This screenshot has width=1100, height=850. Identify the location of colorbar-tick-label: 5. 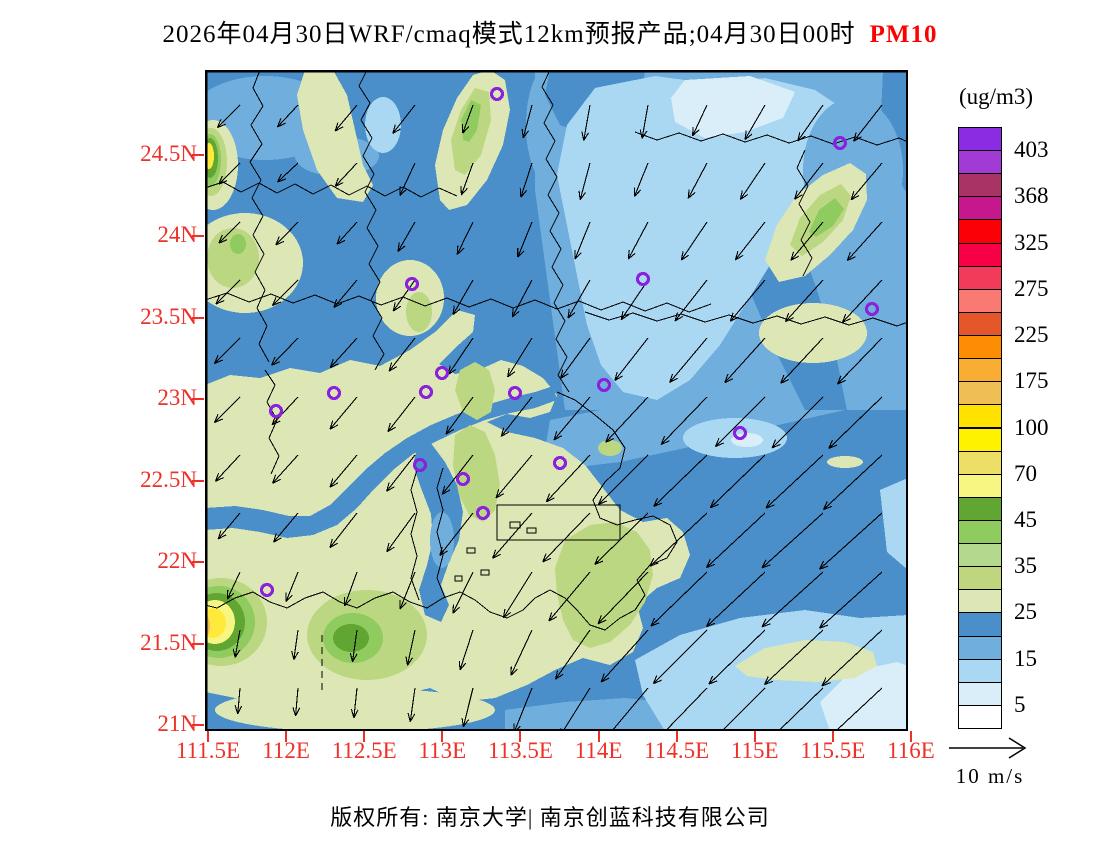
(1020, 704).